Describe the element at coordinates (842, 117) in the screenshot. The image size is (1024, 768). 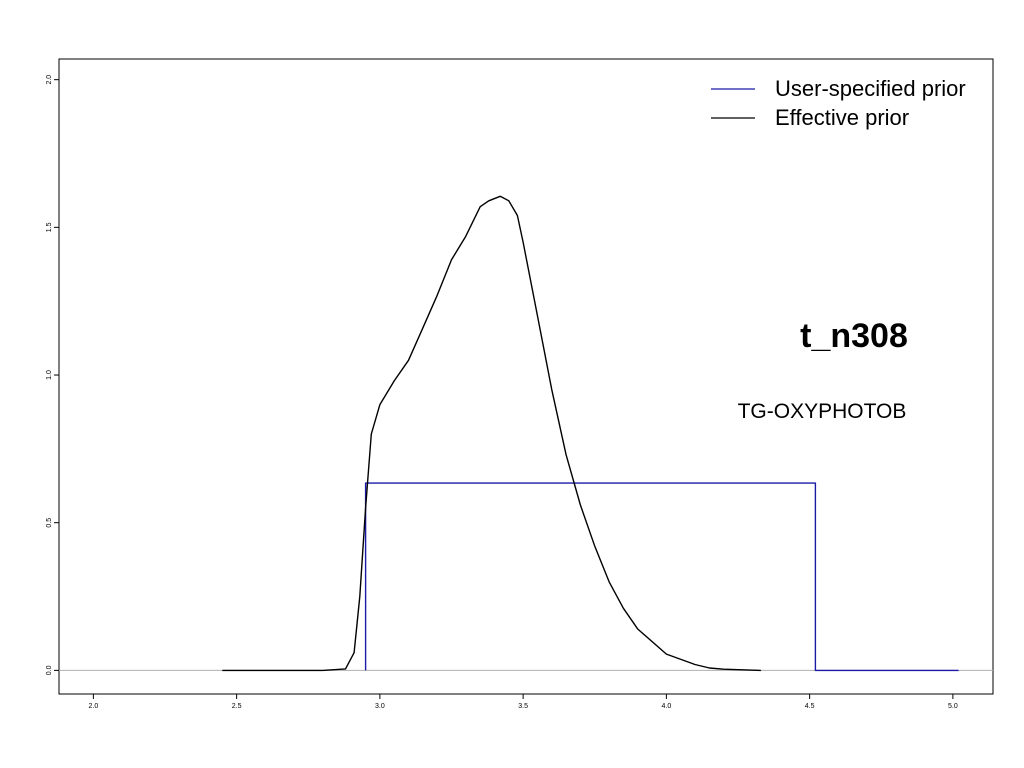
I see `legend-label-effective-prior: Effective prior` at that location.